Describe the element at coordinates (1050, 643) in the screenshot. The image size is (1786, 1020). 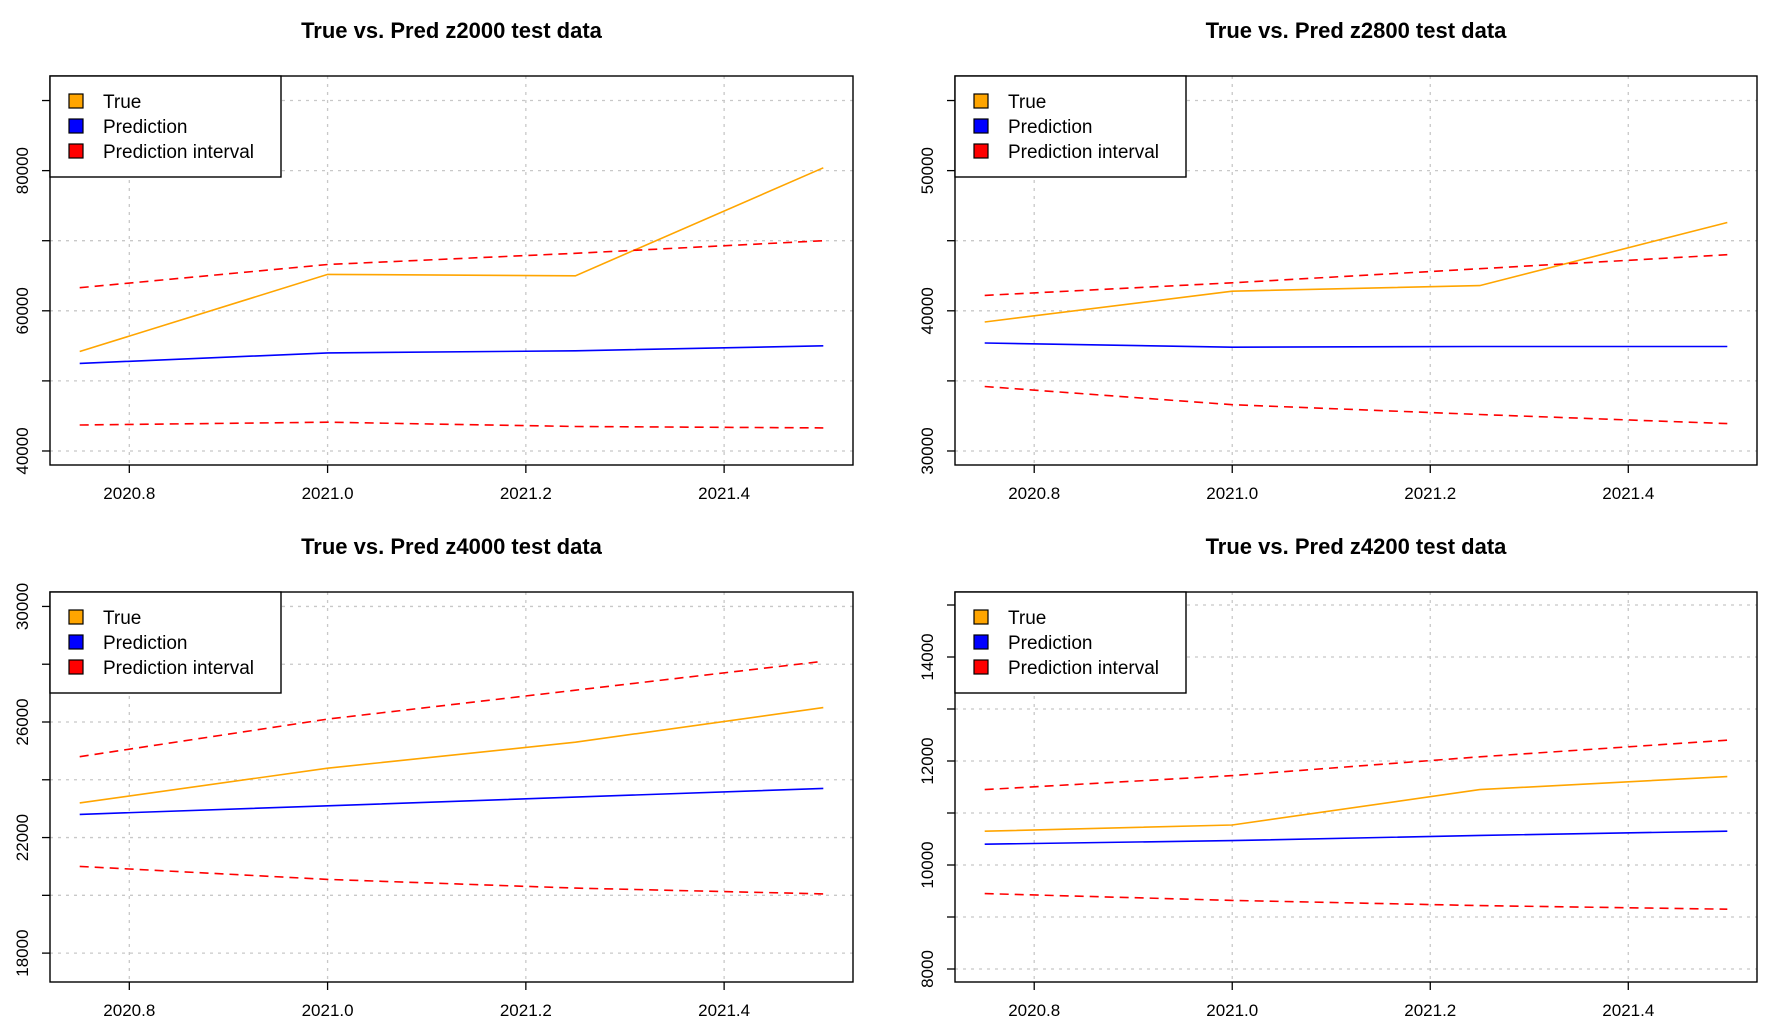
I see `chart-3-legend-label-1: Prediction` at that location.